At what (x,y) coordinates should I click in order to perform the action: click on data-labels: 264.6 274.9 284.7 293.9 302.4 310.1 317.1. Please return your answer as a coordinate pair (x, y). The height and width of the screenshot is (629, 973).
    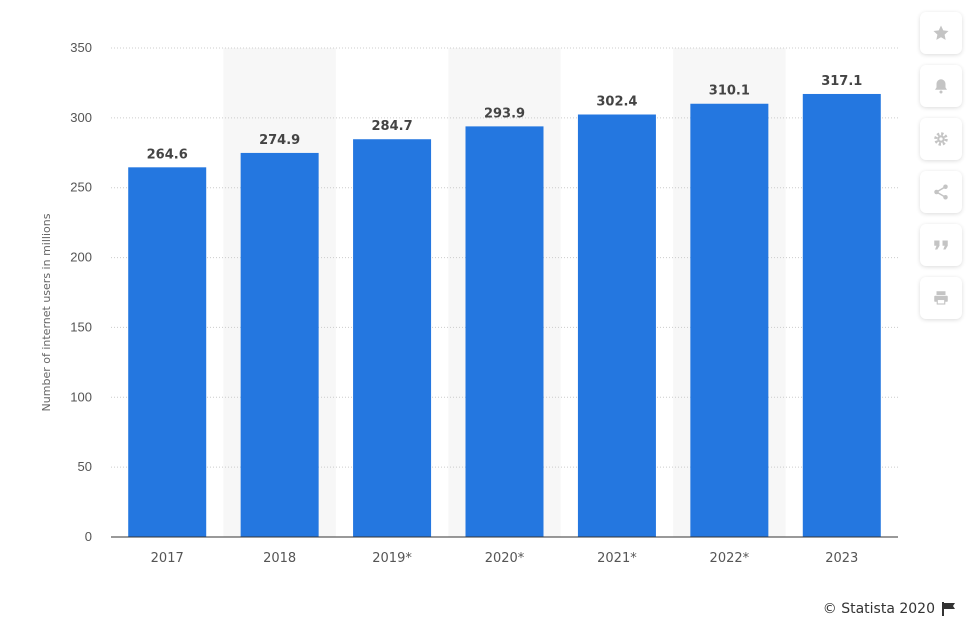
    Looking at the image, I should click on (505, 118).